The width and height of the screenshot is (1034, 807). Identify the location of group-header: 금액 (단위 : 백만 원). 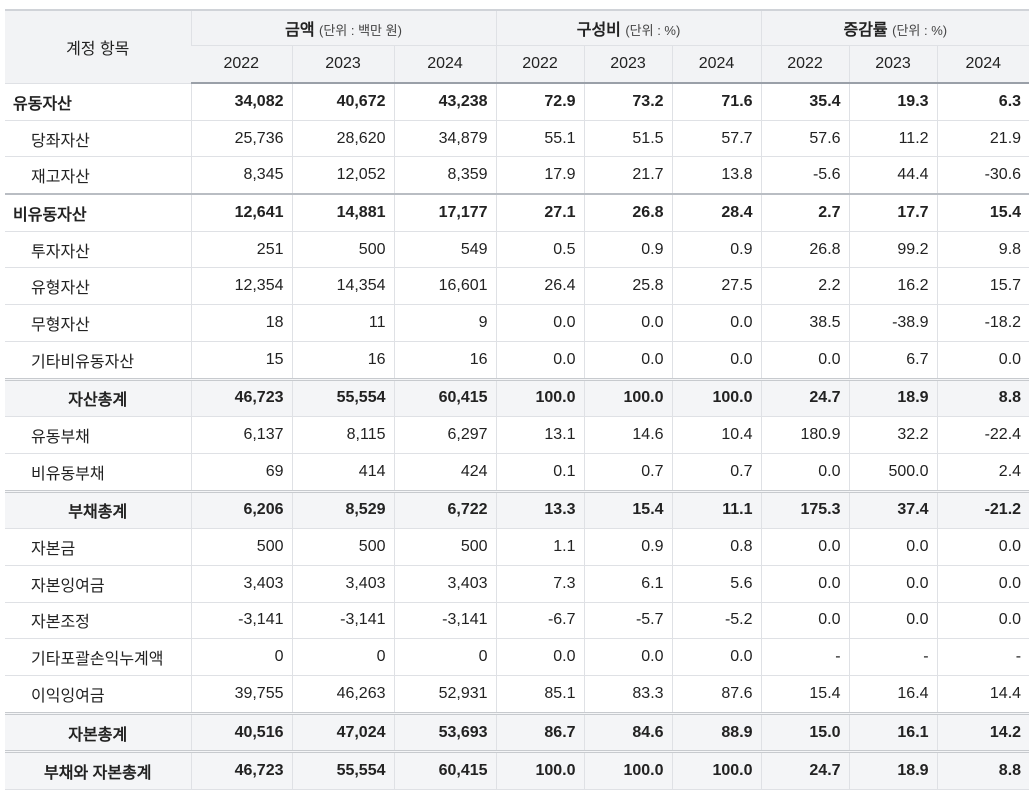
(343, 27).